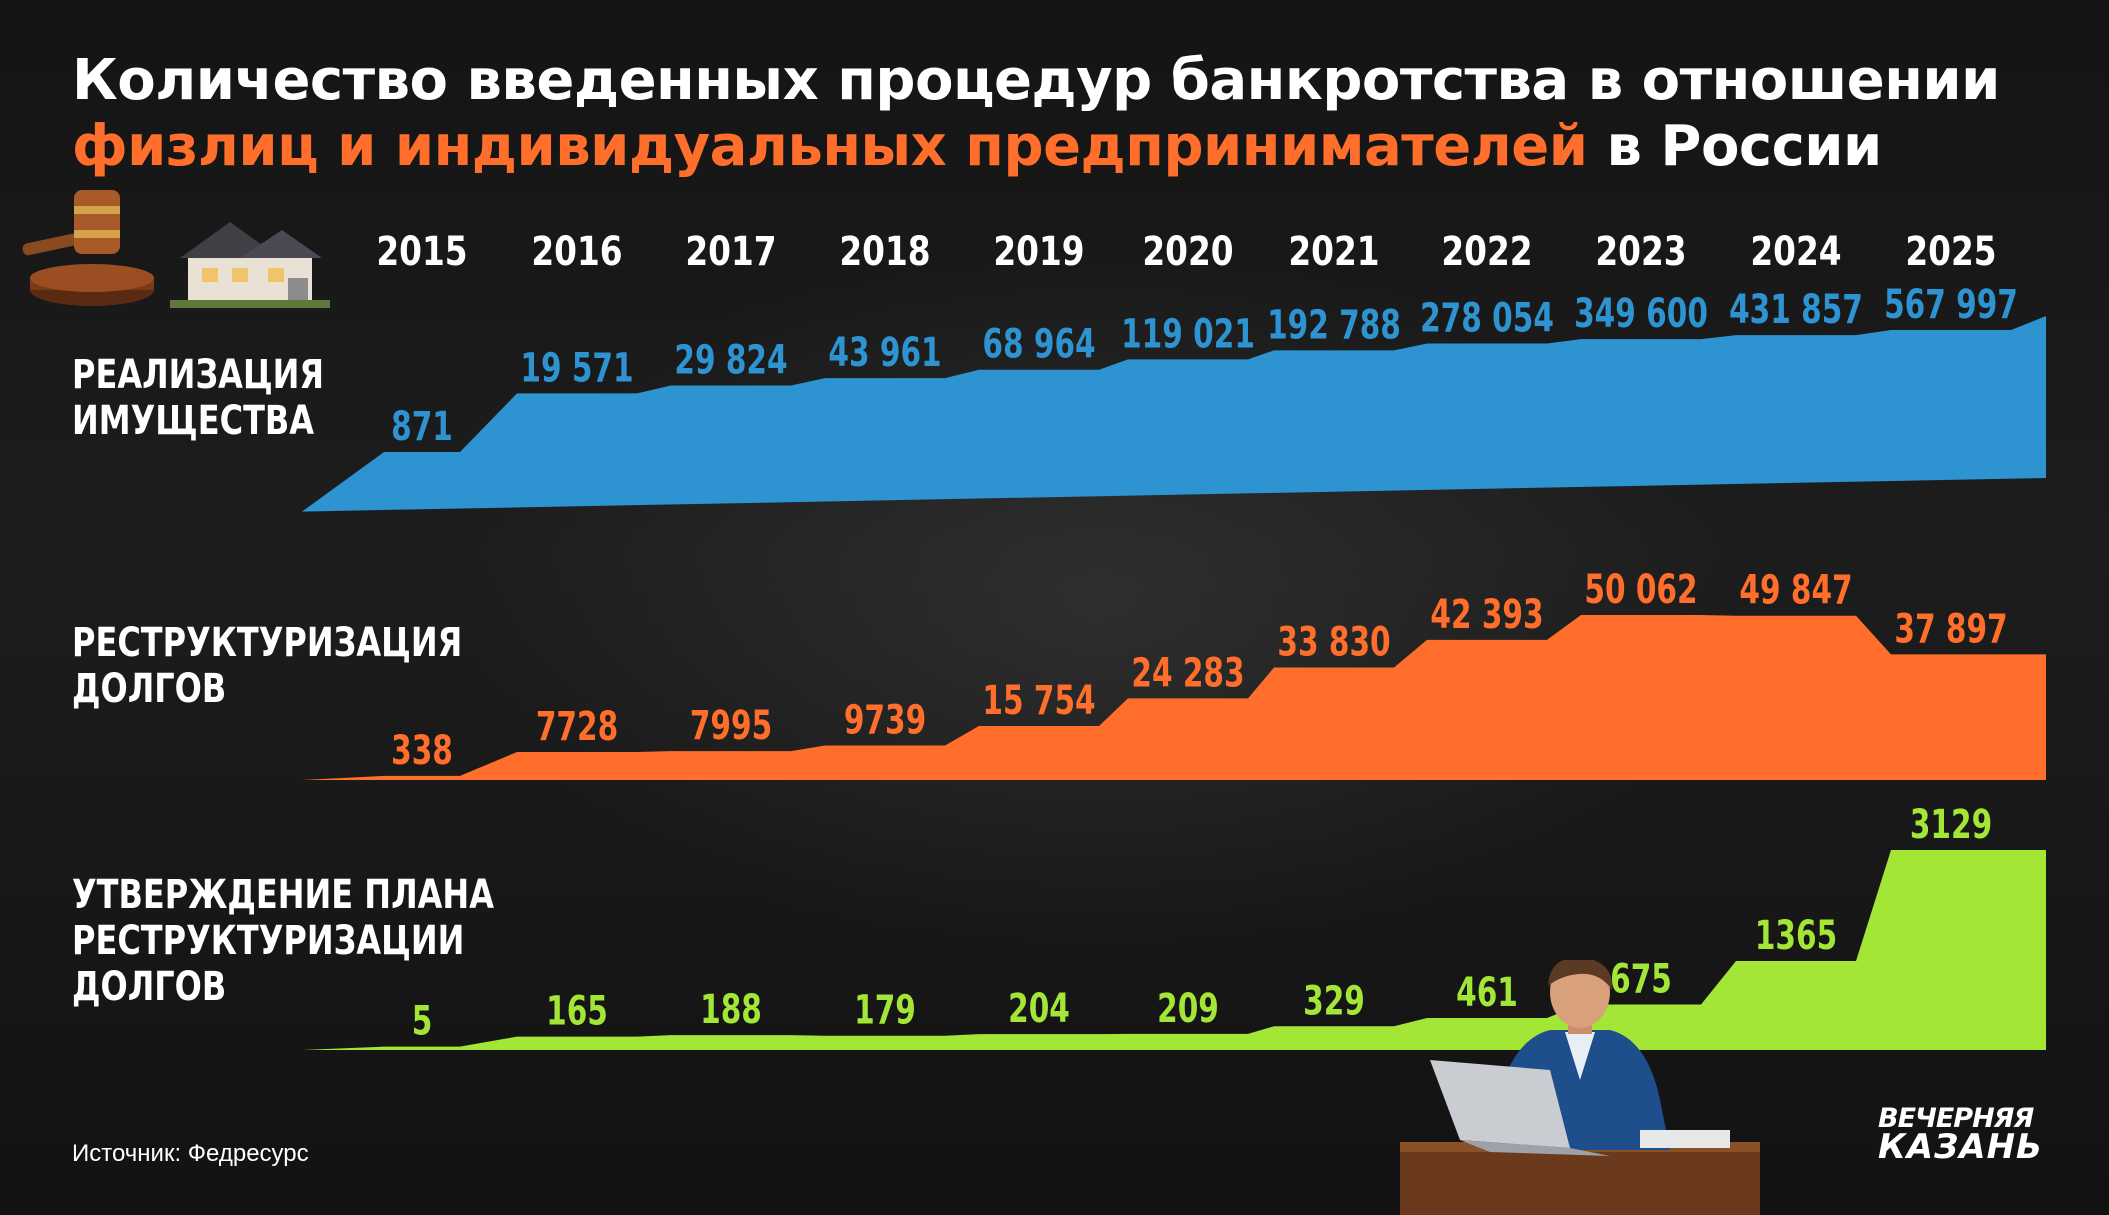 This screenshot has height=1215, width=2109. Describe the element at coordinates (1334, 325) in the screenshot. I see `value-label: 192 788` at that location.